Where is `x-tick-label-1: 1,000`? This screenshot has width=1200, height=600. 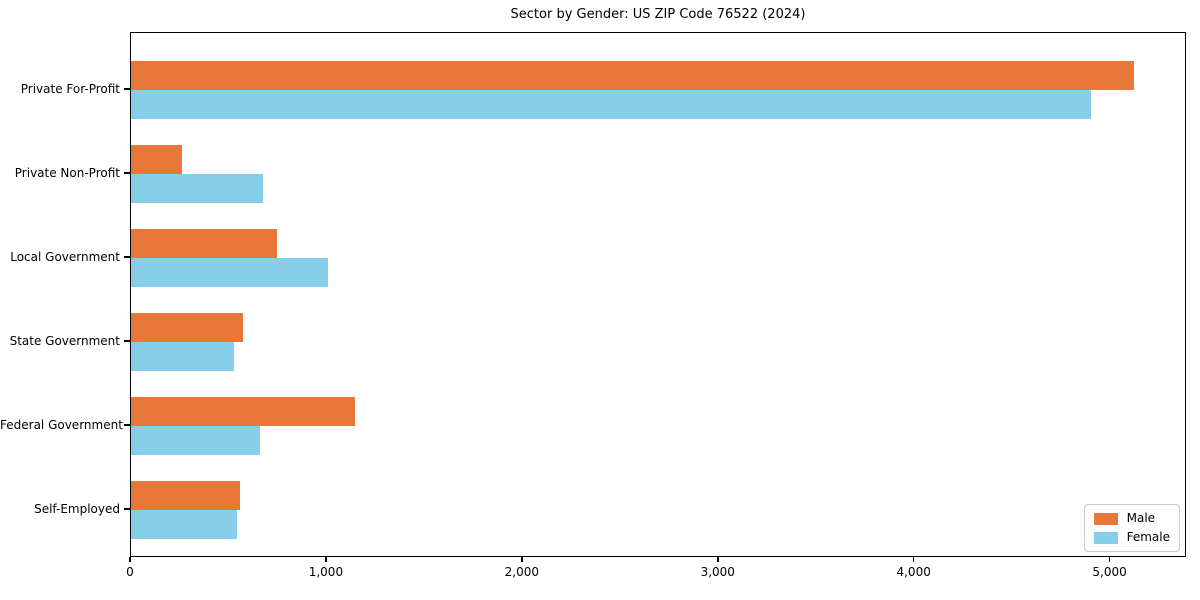
x-tick-label-1: 1,000 is located at coordinates (326, 572).